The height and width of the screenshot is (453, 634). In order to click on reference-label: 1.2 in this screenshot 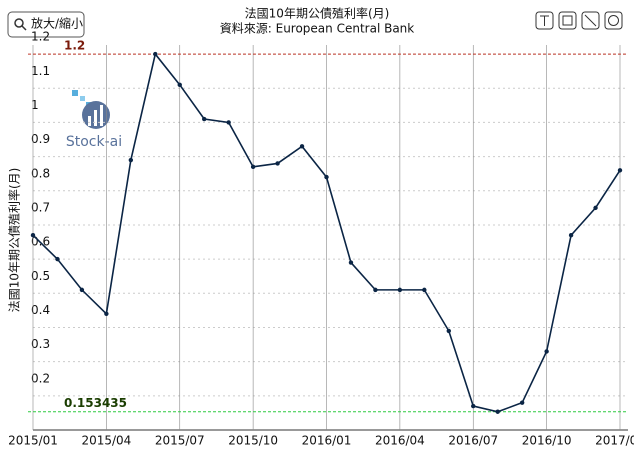, I will do `click(74, 46)`.